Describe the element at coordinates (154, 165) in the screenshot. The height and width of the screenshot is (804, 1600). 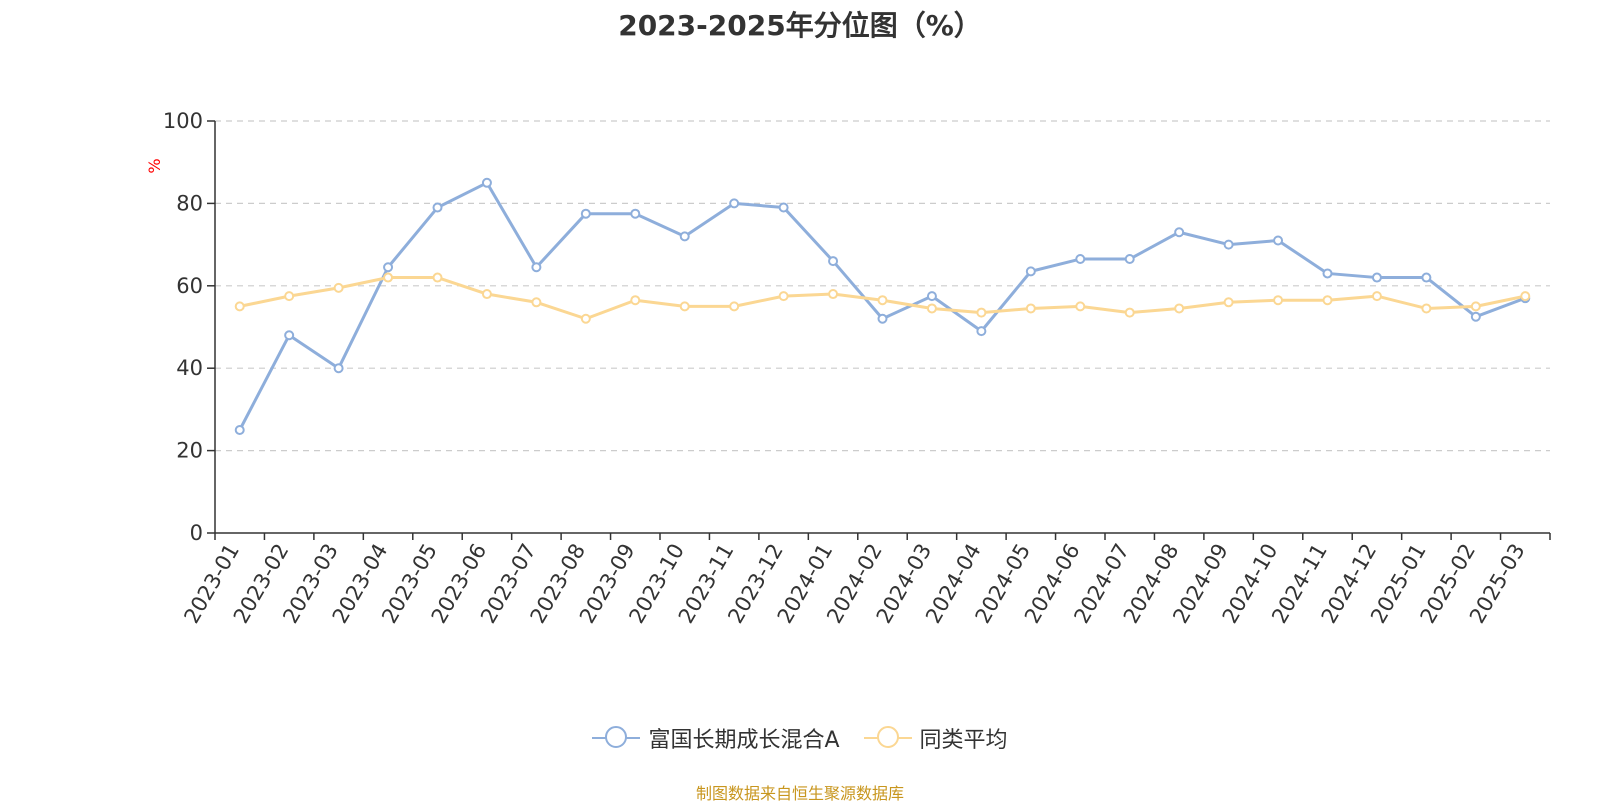
I see `y-axis-label: %` at that location.